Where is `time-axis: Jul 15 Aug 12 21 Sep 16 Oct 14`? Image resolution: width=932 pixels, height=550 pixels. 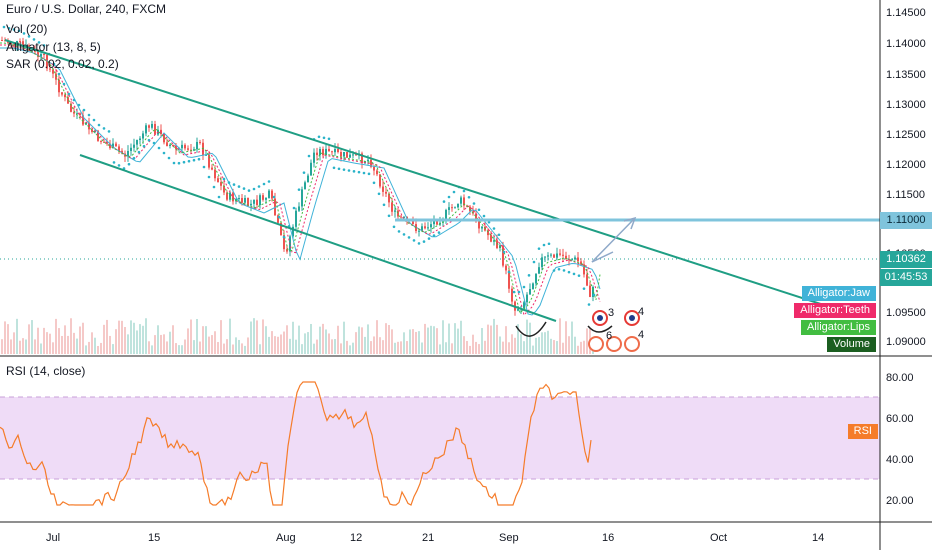
time-axis: Jul 15 Aug 12 21 Sep 16 Oct 14 is located at coordinates (435, 538).